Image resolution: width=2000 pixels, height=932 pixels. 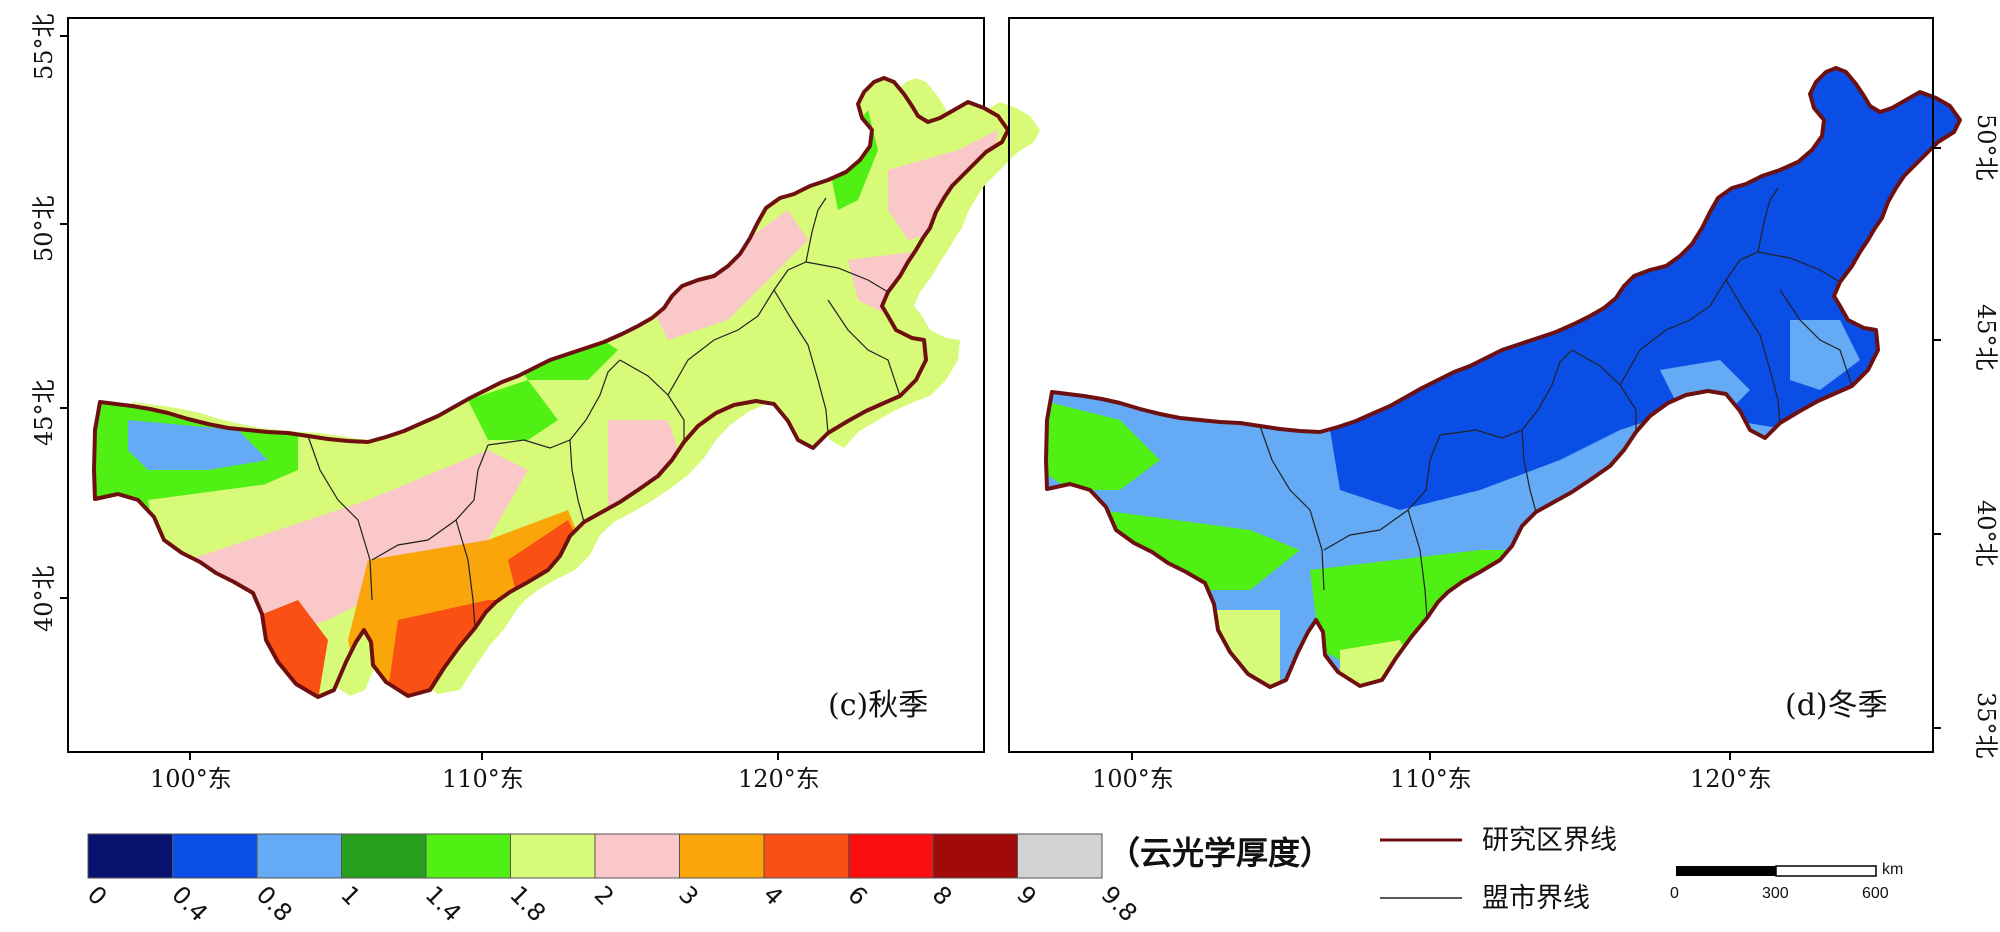 I want to click on colorbar-tick-label: 8, so click(x=942, y=895).